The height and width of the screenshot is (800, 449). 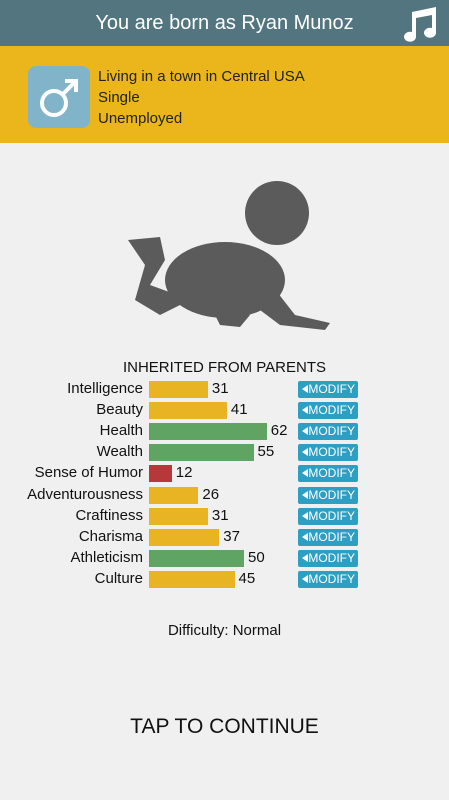 I want to click on music-button, so click(x=420, y=24).